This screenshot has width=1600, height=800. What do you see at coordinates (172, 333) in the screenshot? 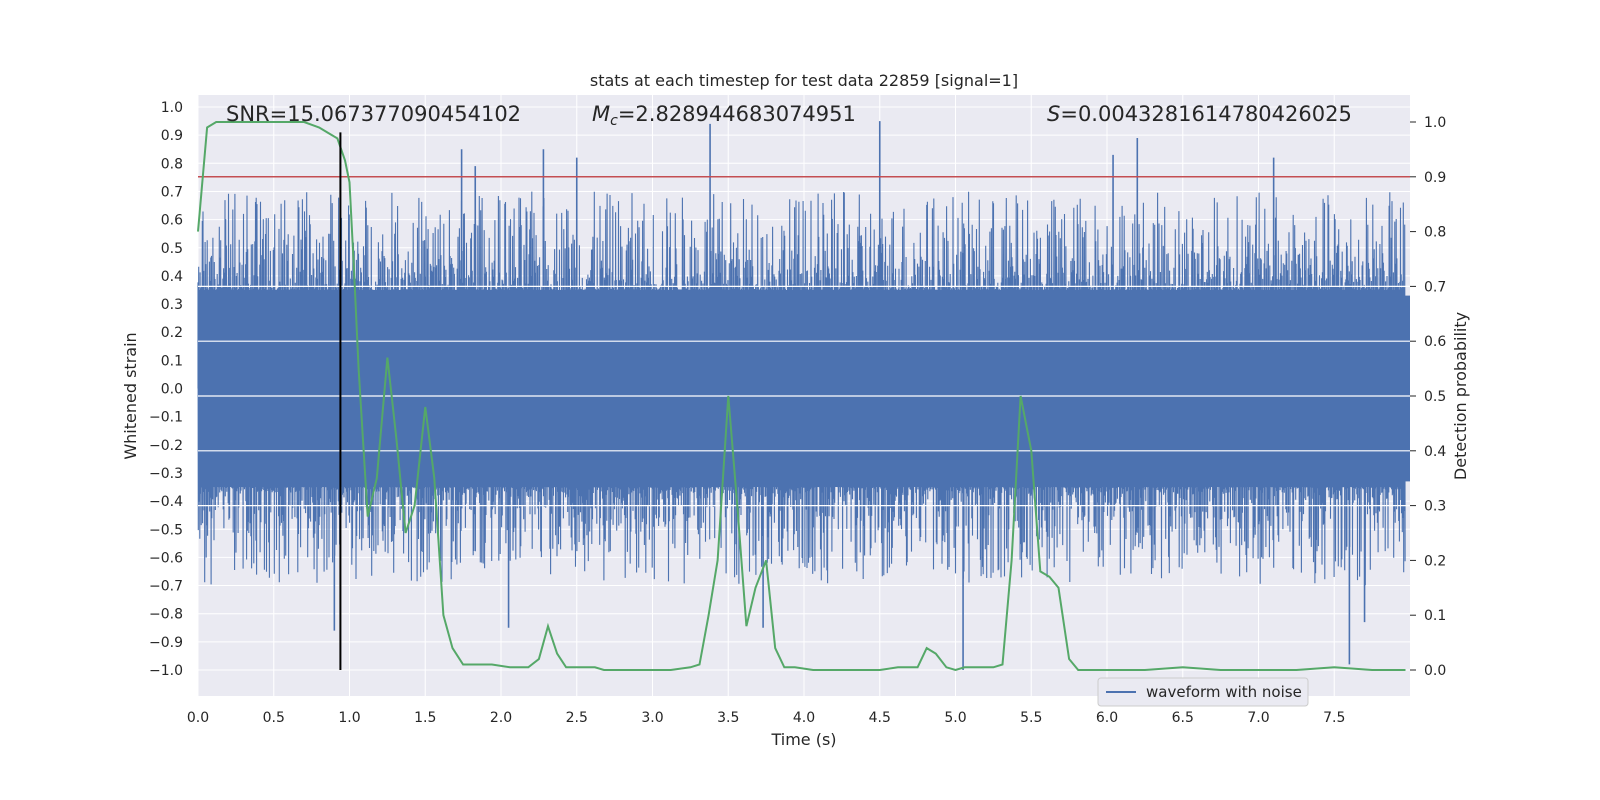
I see `y-tick-label: 0.2` at bounding box center [172, 333].